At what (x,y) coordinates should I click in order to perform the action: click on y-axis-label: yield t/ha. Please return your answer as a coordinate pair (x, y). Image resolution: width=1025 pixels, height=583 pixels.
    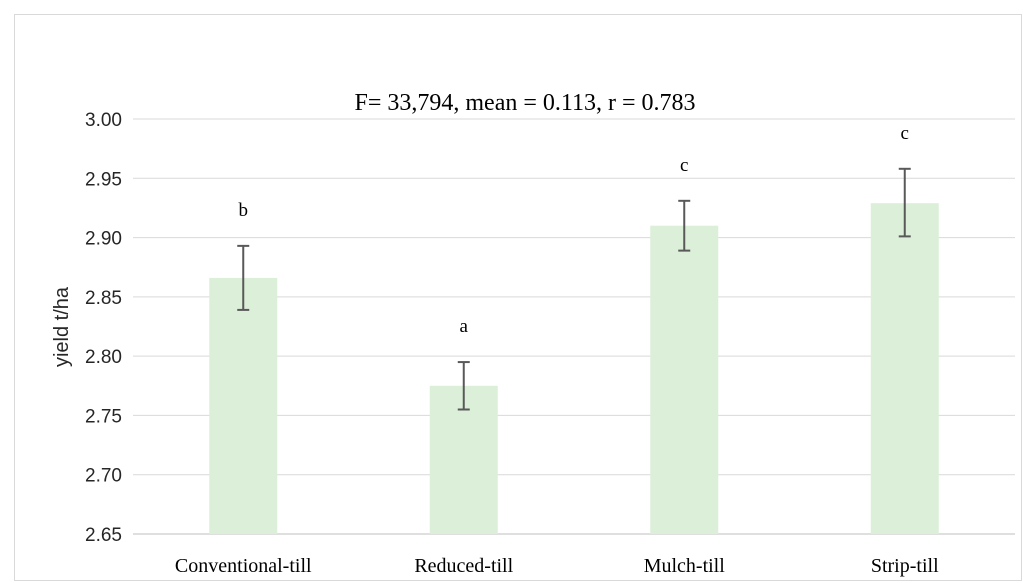
    Looking at the image, I should click on (62, 326).